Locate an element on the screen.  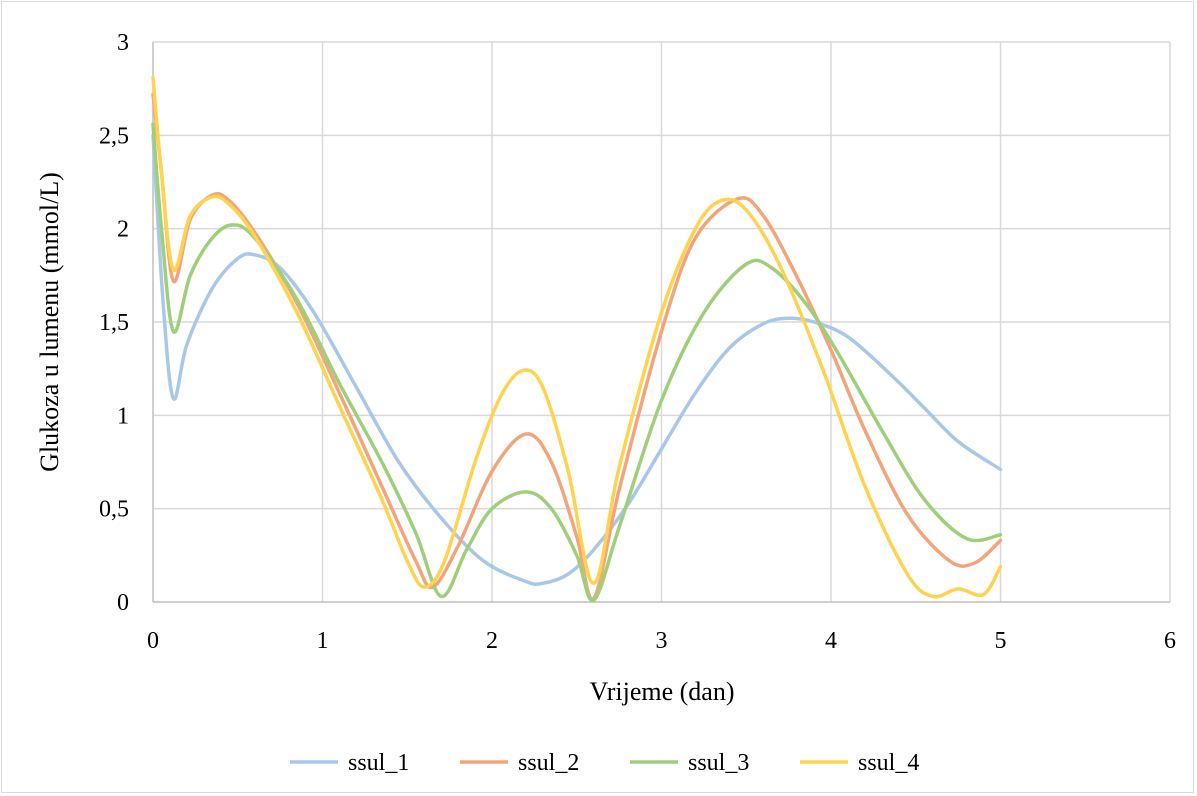
y-tick-label: 1,5 is located at coordinates (114, 323).